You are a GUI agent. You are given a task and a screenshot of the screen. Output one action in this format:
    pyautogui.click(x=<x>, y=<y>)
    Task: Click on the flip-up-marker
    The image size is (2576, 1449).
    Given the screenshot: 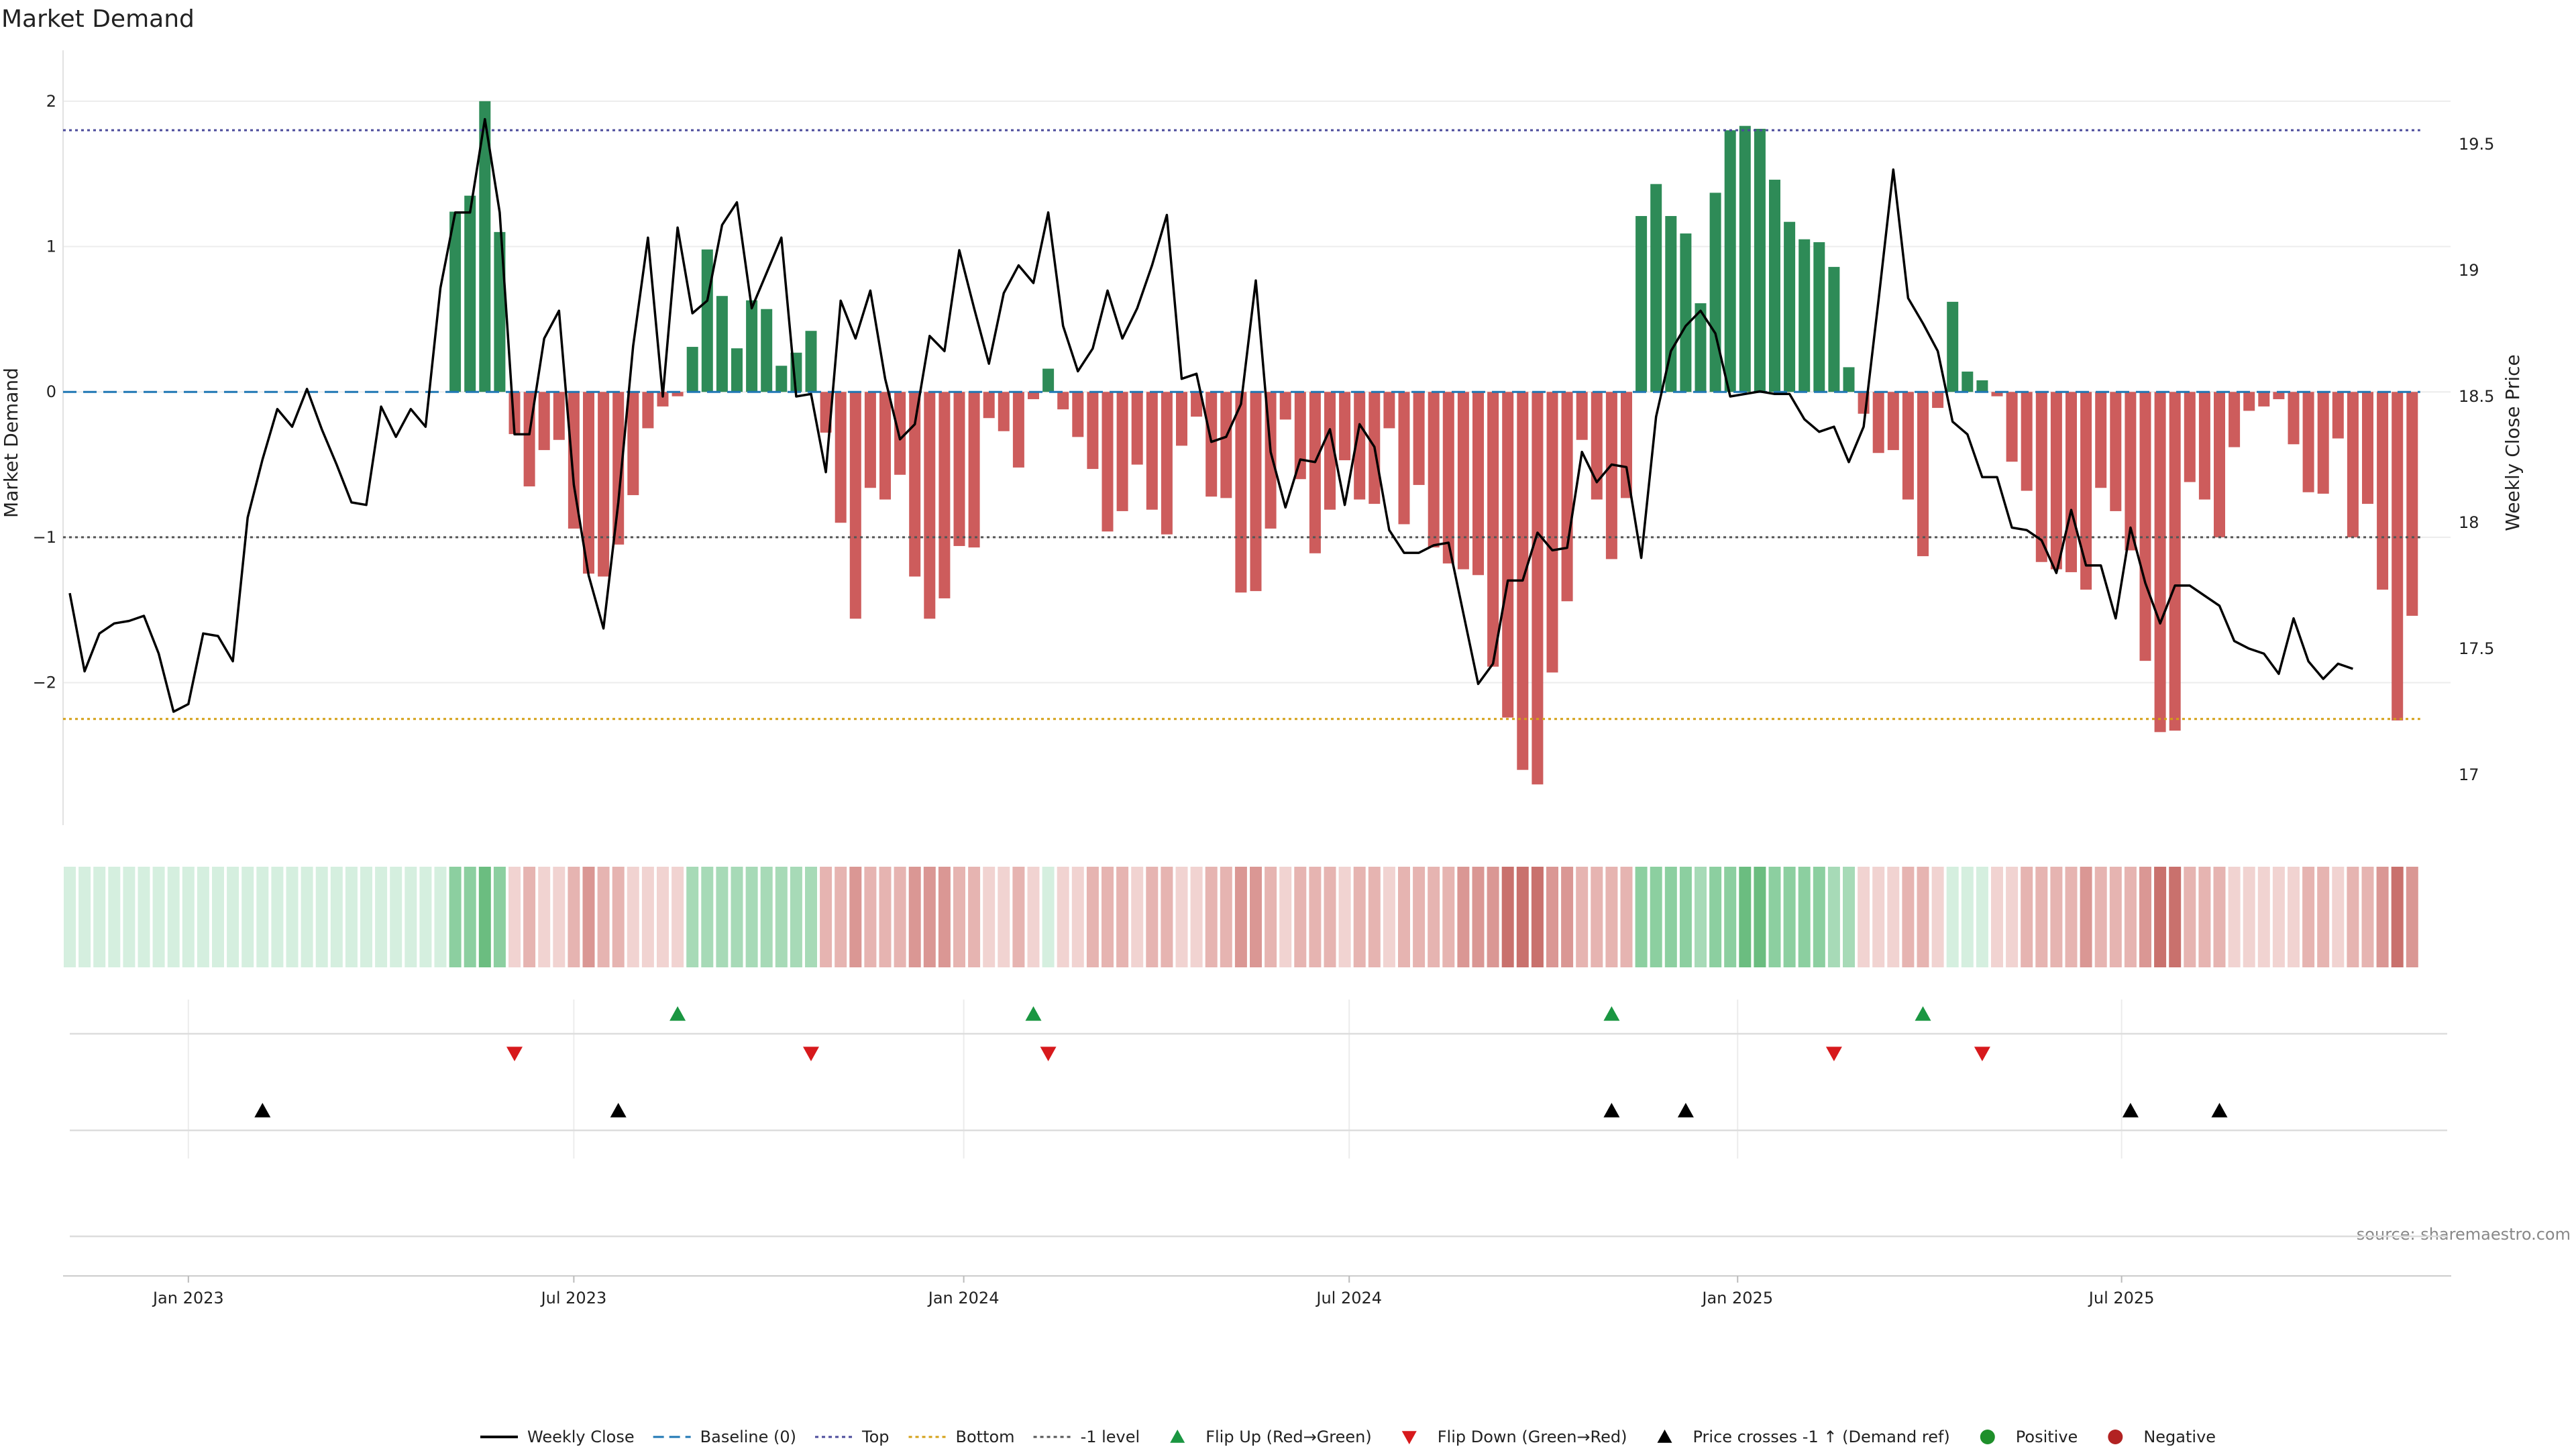 What is the action you would take?
    pyautogui.click(x=1033, y=1013)
    